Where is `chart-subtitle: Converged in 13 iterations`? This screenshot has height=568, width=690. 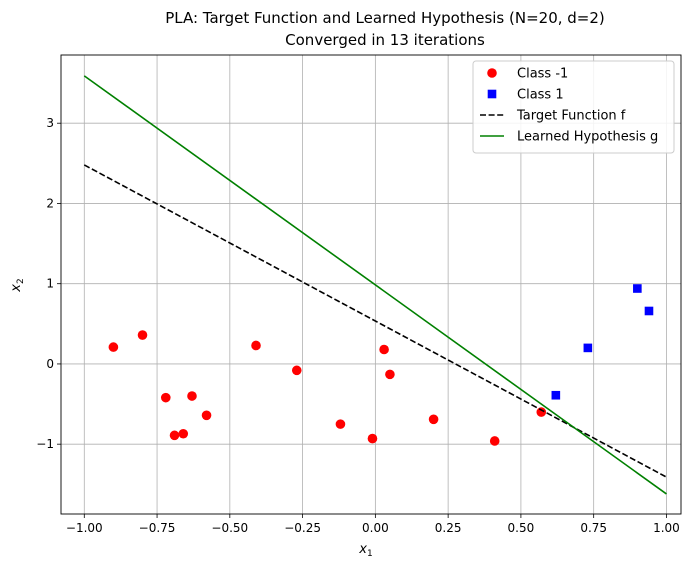 chart-subtitle: Converged in 13 iterations is located at coordinates (385, 40).